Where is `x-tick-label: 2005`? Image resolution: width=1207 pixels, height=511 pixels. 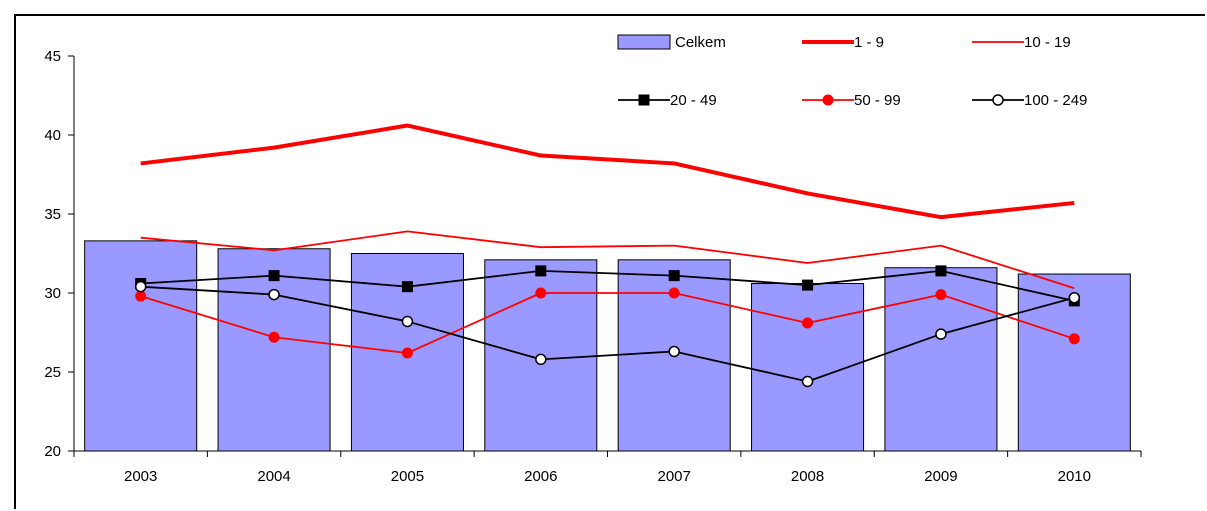
x-tick-label: 2005 is located at coordinates (407, 476).